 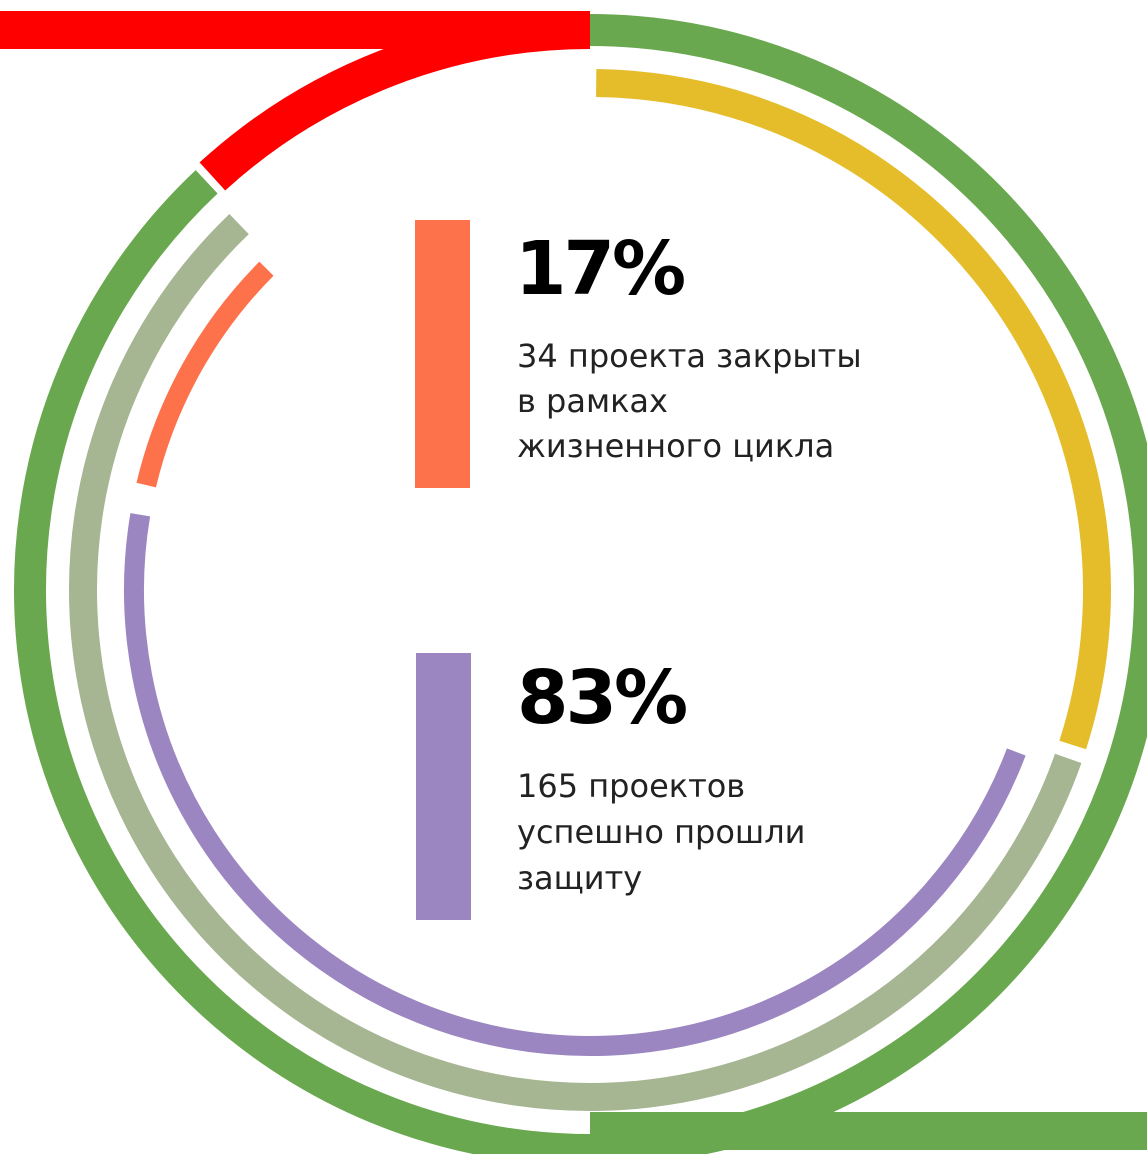 What do you see at coordinates (675, 446) in the screenshot?
I see `stat-text: жизненного цикла` at bounding box center [675, 446].